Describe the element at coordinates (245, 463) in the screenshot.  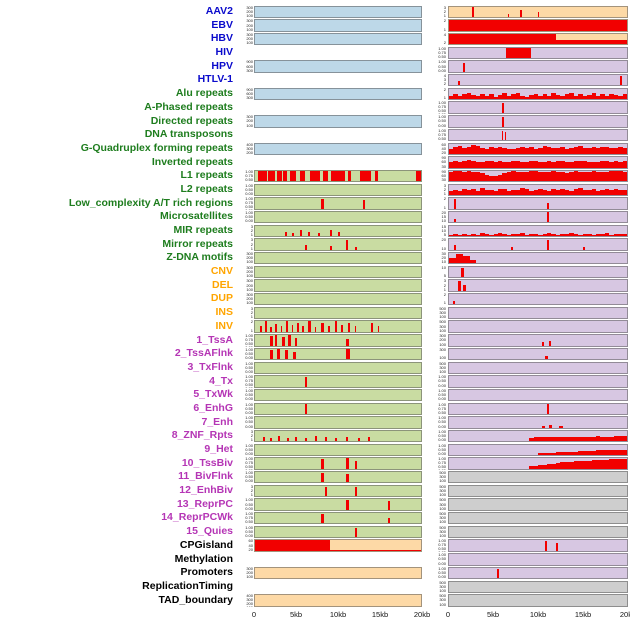
I see `left-y-tick-labels: 1.000.750.500.250.00` at that location.